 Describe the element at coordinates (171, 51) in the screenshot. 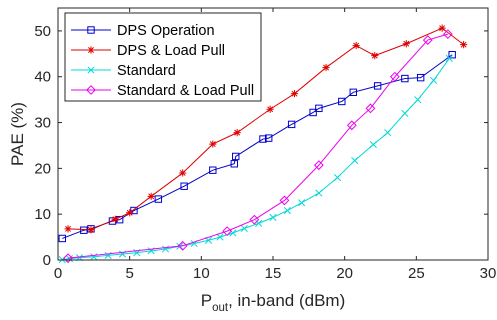

I see `legend-label: DPS & Load Pull` at that location.